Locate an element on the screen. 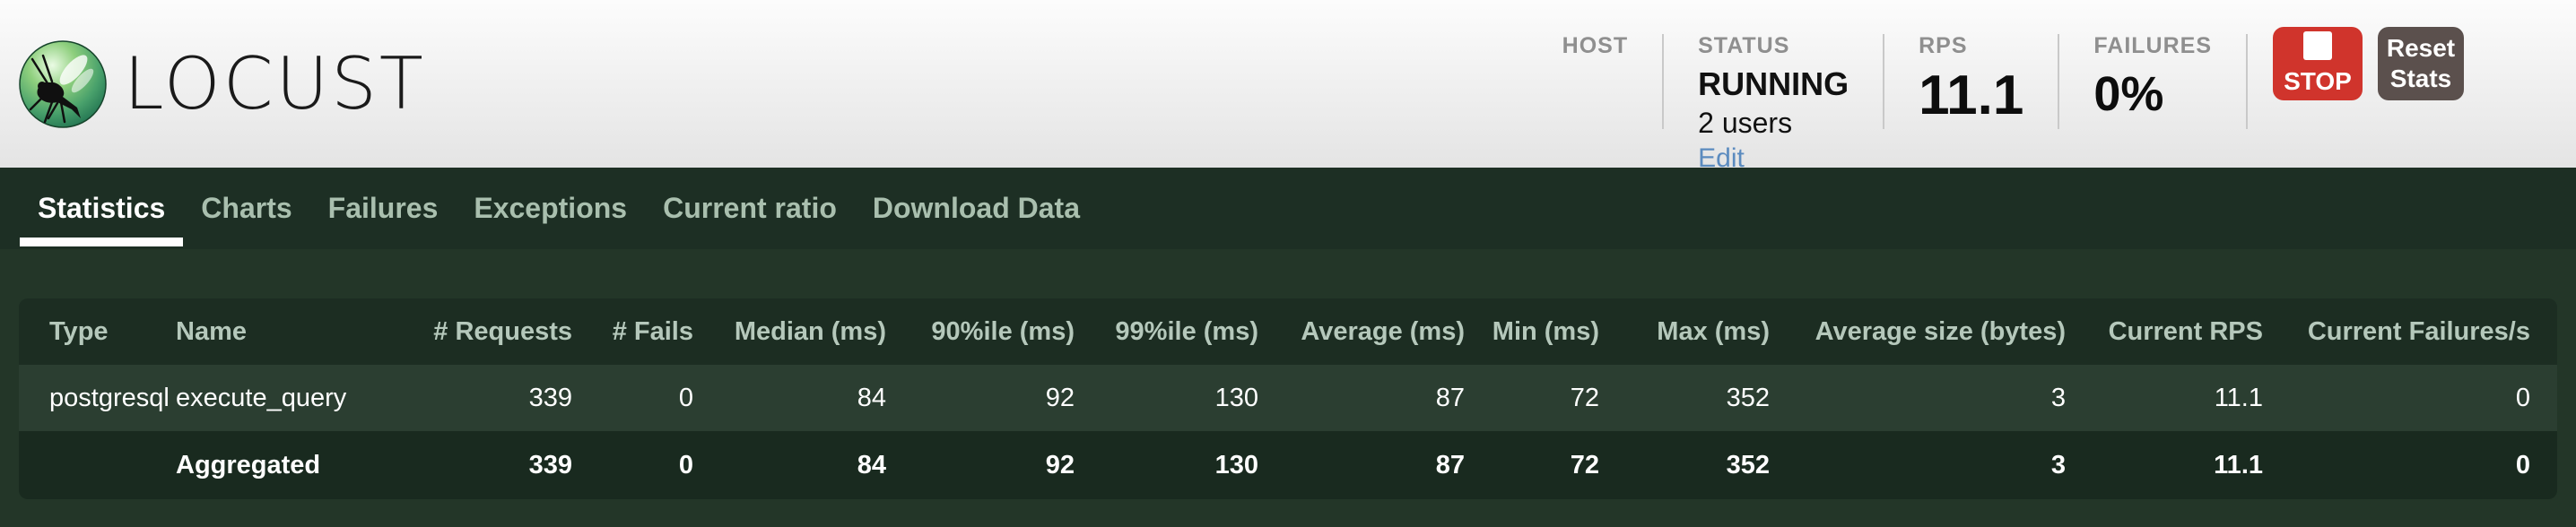 Image resolution: width=2576 pixels, height=527 pixels. tab-download-data: Download Data is located at coordinates (976, 208).